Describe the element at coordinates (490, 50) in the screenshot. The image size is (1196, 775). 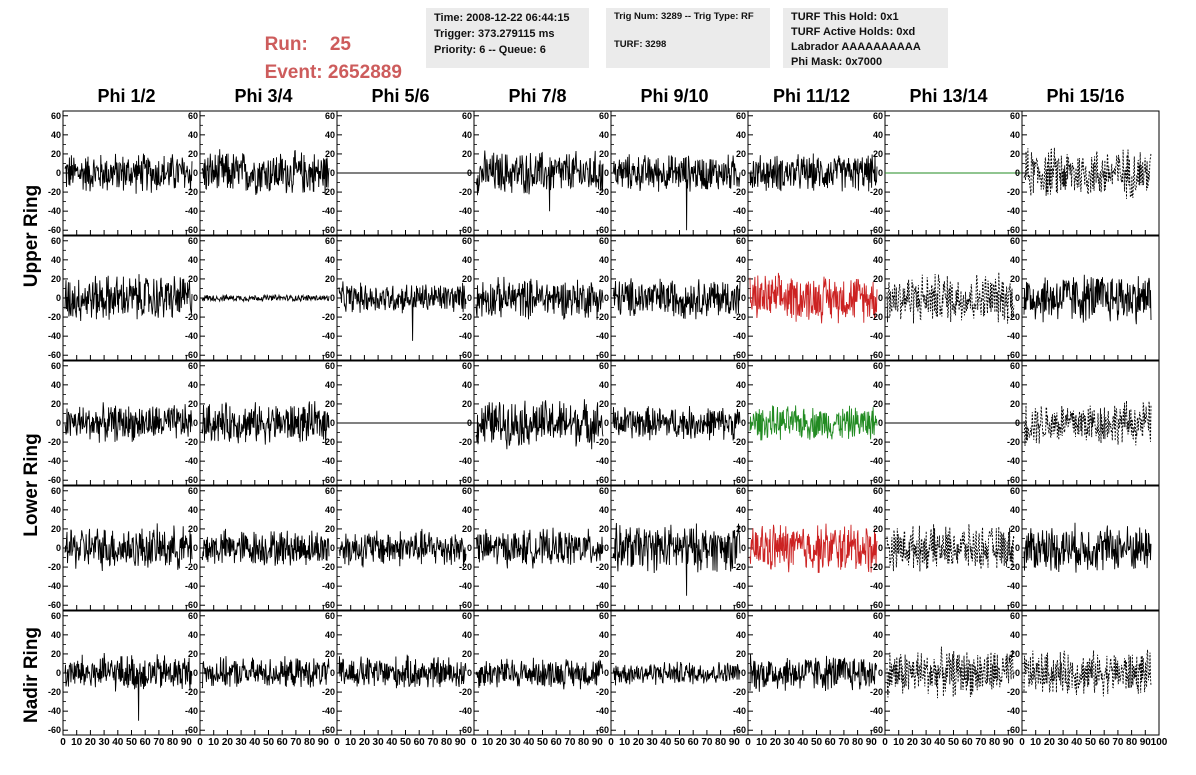
I see `priority-text: Priority: 6 -- Queue: 6` at that location.